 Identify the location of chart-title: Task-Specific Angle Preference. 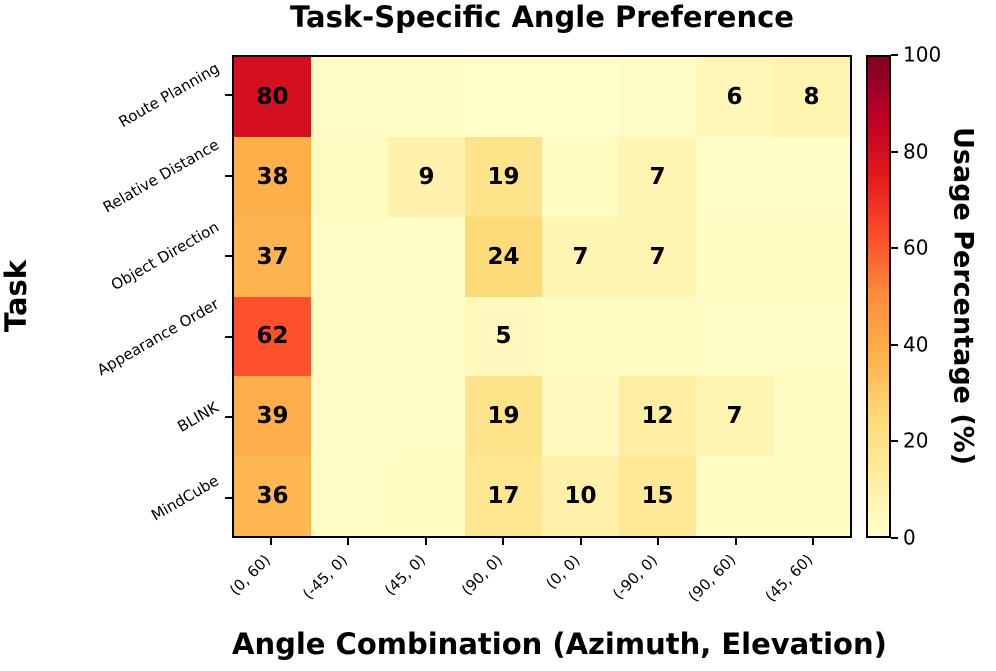
(542, 17).